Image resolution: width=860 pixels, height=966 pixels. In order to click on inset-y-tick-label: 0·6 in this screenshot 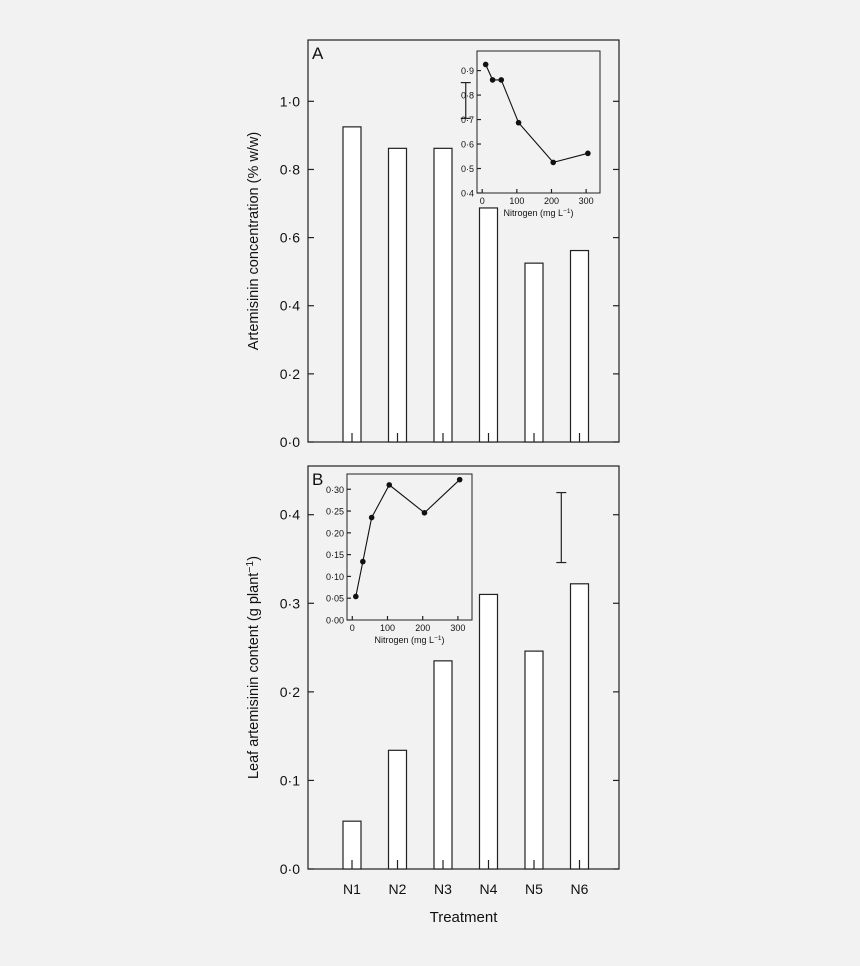, I will do `click(467, 145)`.